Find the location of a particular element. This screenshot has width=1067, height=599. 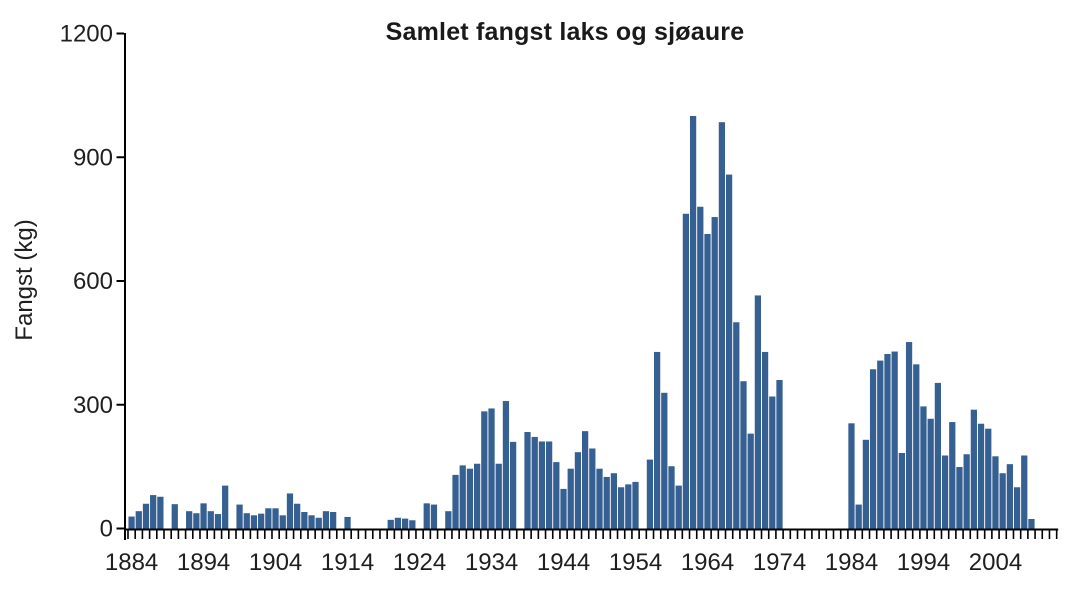

x-tick-label: 1884 is located at coordinates (131, 562).